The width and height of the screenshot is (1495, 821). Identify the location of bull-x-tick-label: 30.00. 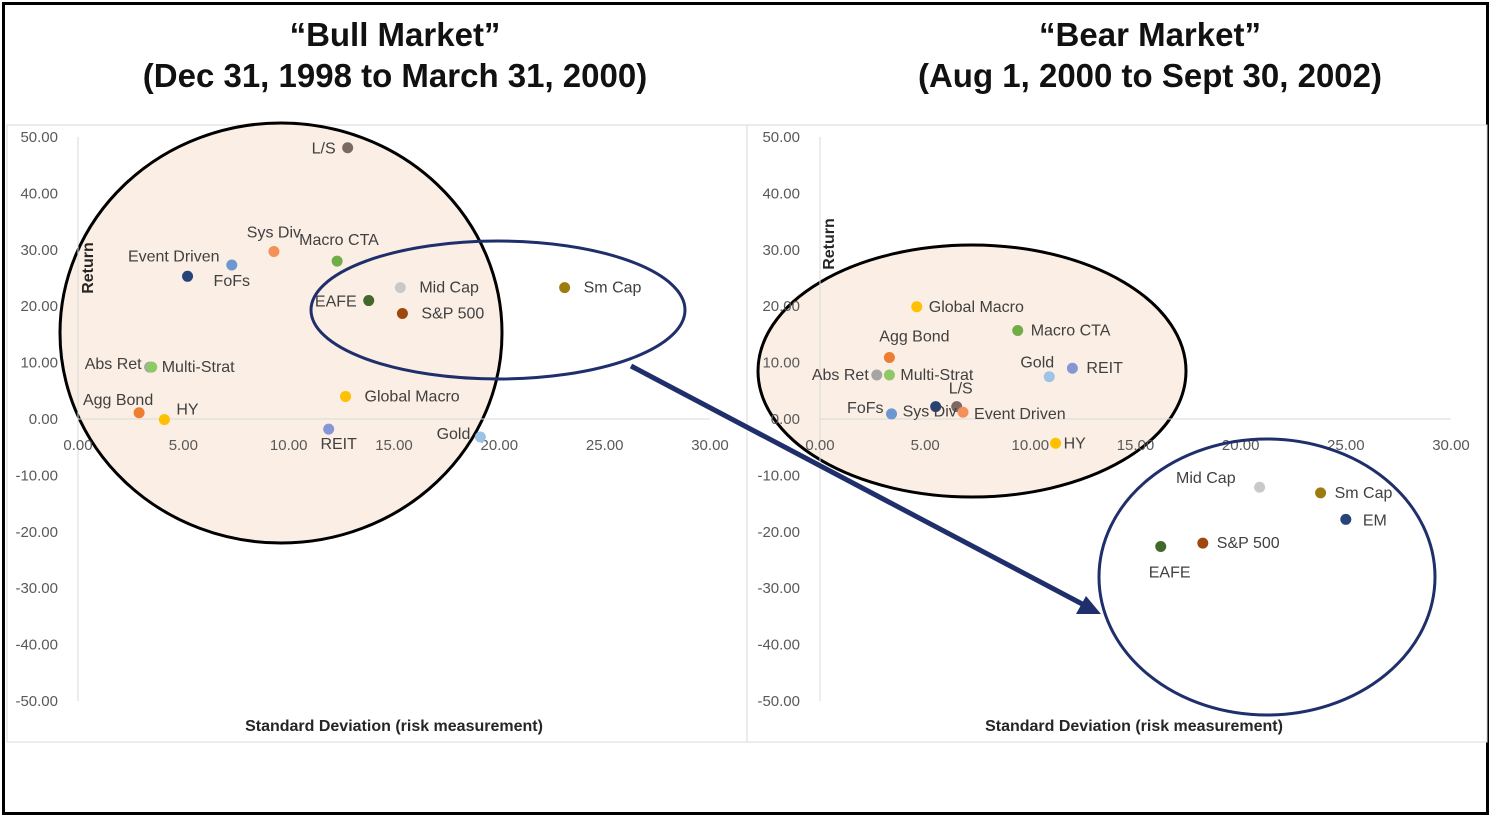
(710, 445).